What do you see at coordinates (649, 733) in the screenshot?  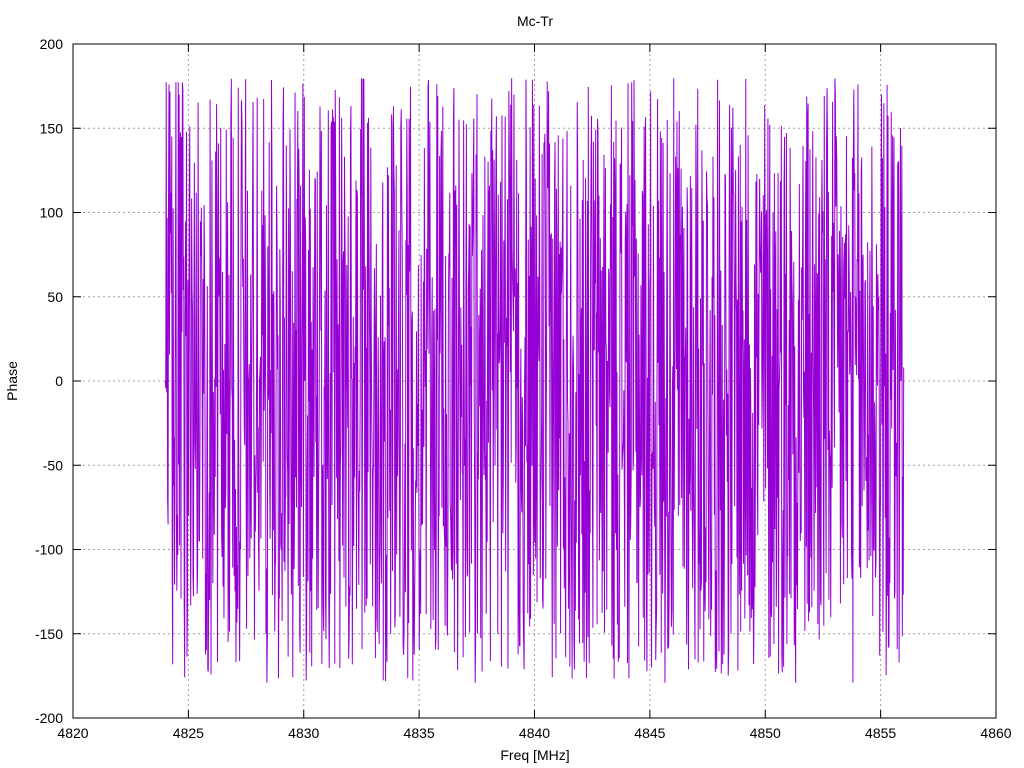 I see `x-tick-label: 4845` at bounding box center [649, 733].